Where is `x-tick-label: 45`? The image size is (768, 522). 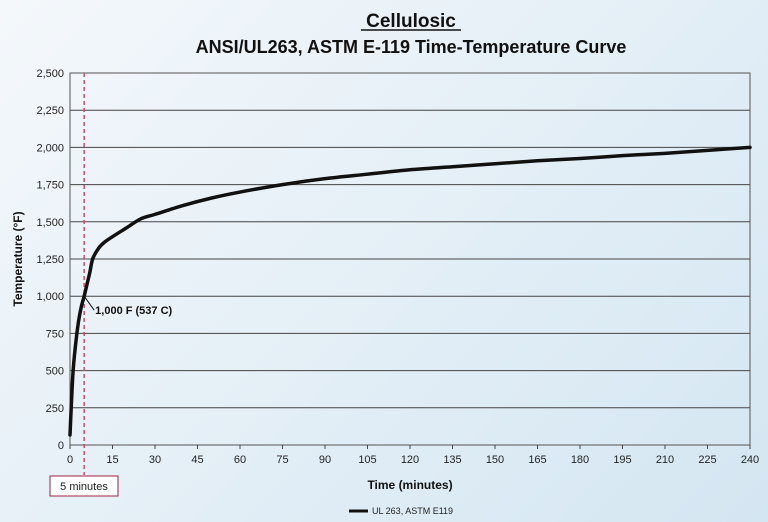 x-tick-label: 45 is located at coordinates (197, 460).